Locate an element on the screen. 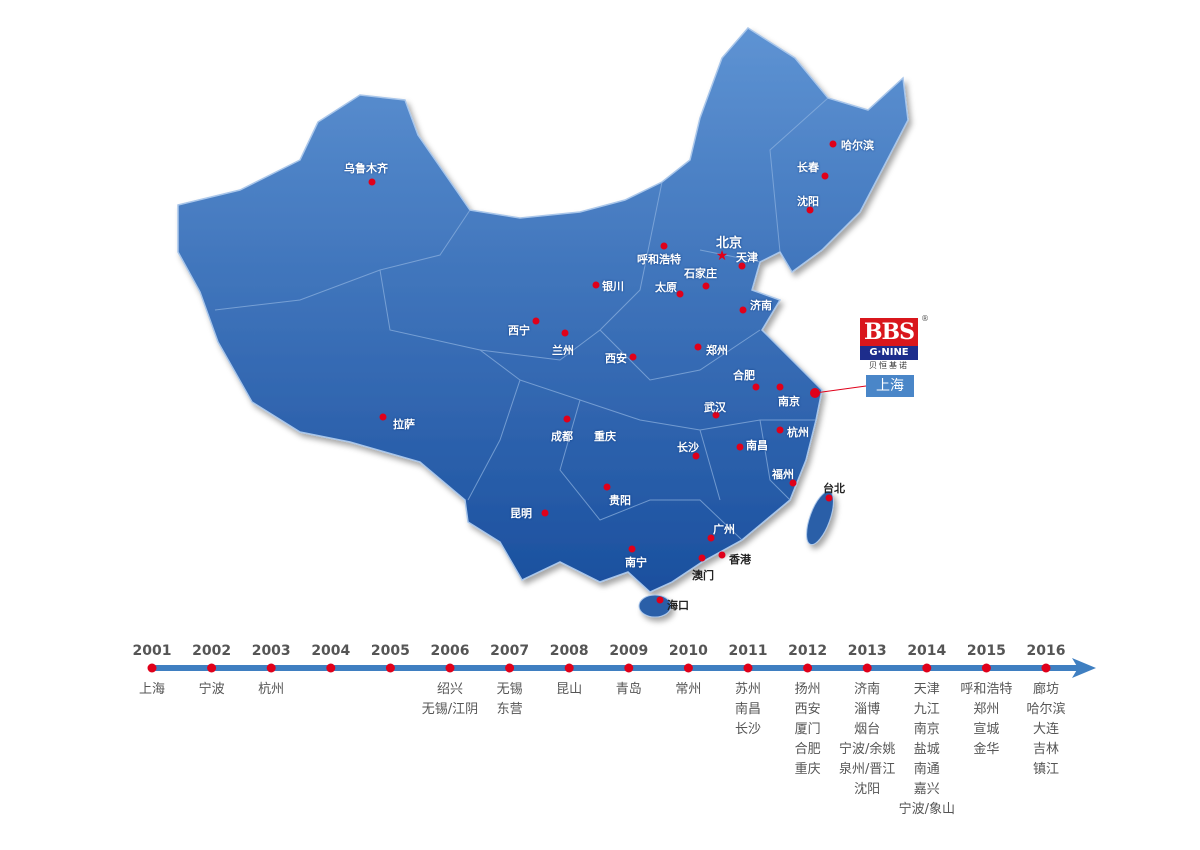 This screenshot has height=850, width=1200. timeline-city: 绍兴 is located at coordinates (449, 689).